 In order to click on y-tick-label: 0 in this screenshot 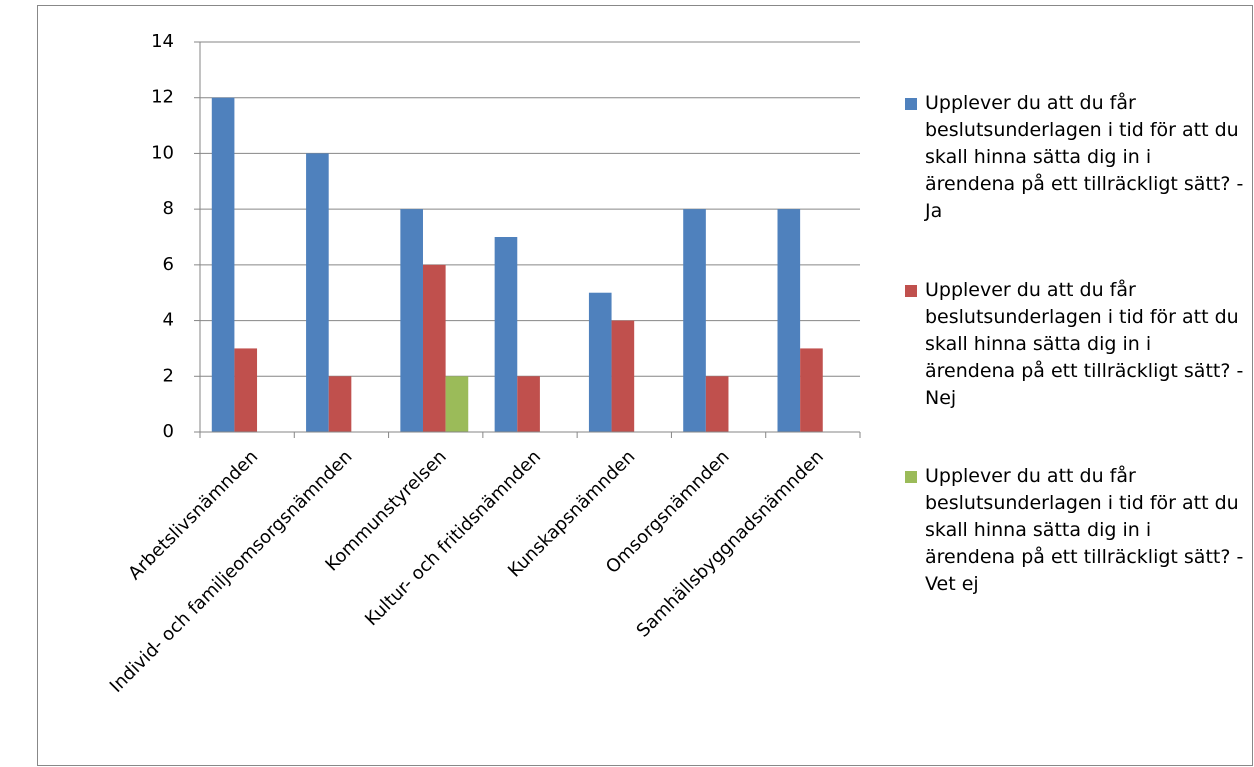, I will do `click(168, 431)`.